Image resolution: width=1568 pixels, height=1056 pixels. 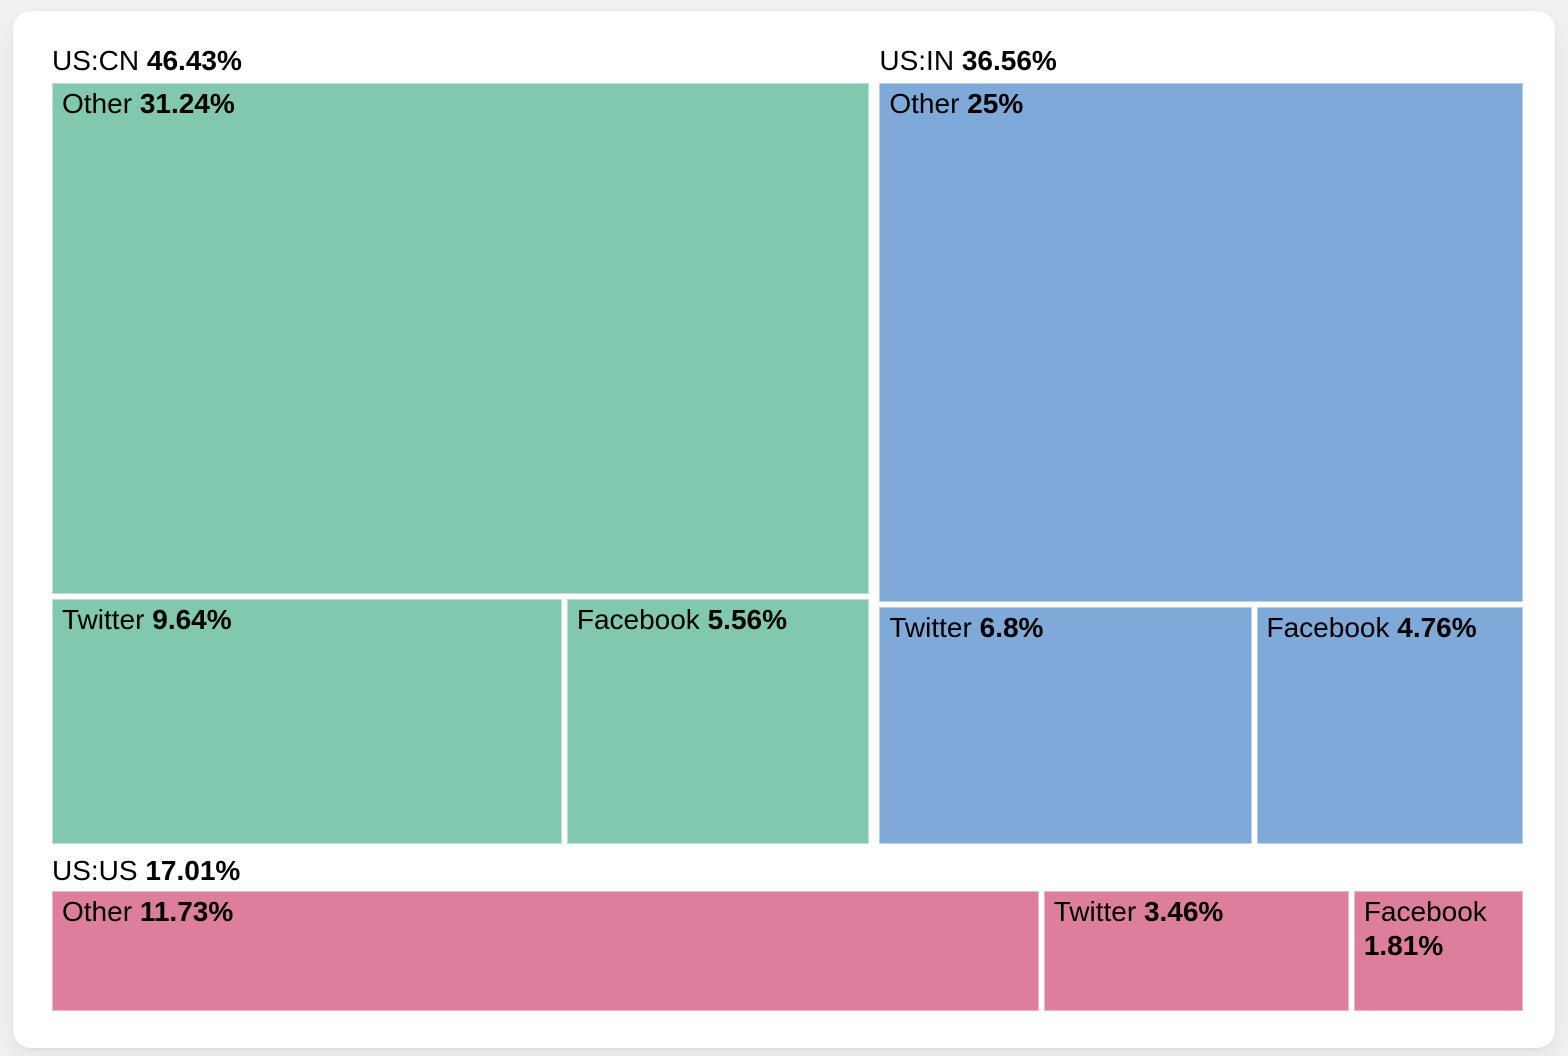 I want to click on cell-percent: 1.81%, so click(x=1403, y=945).